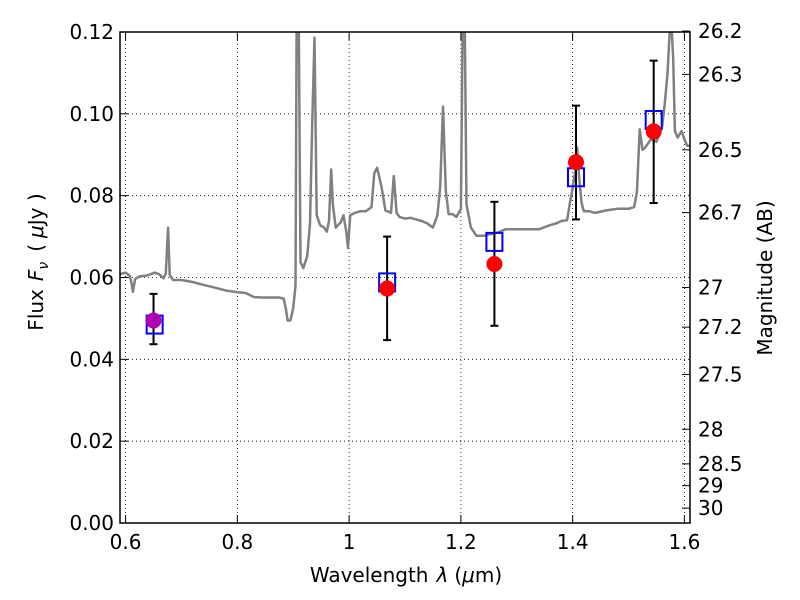 This screenshot has height=600, width=800. I want to click on right-axis-label: Magnitude (AB), so click(765, 277).